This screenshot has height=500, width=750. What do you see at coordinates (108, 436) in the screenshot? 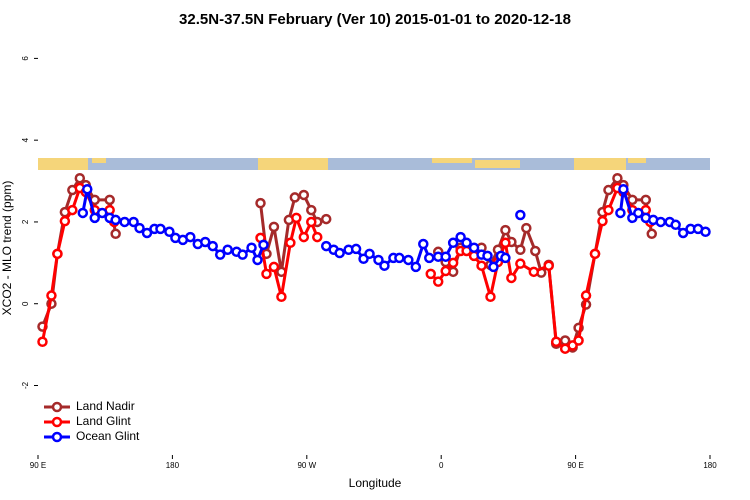
I see `legend-label: Ocean Glint` at bounding box center [108, 436].